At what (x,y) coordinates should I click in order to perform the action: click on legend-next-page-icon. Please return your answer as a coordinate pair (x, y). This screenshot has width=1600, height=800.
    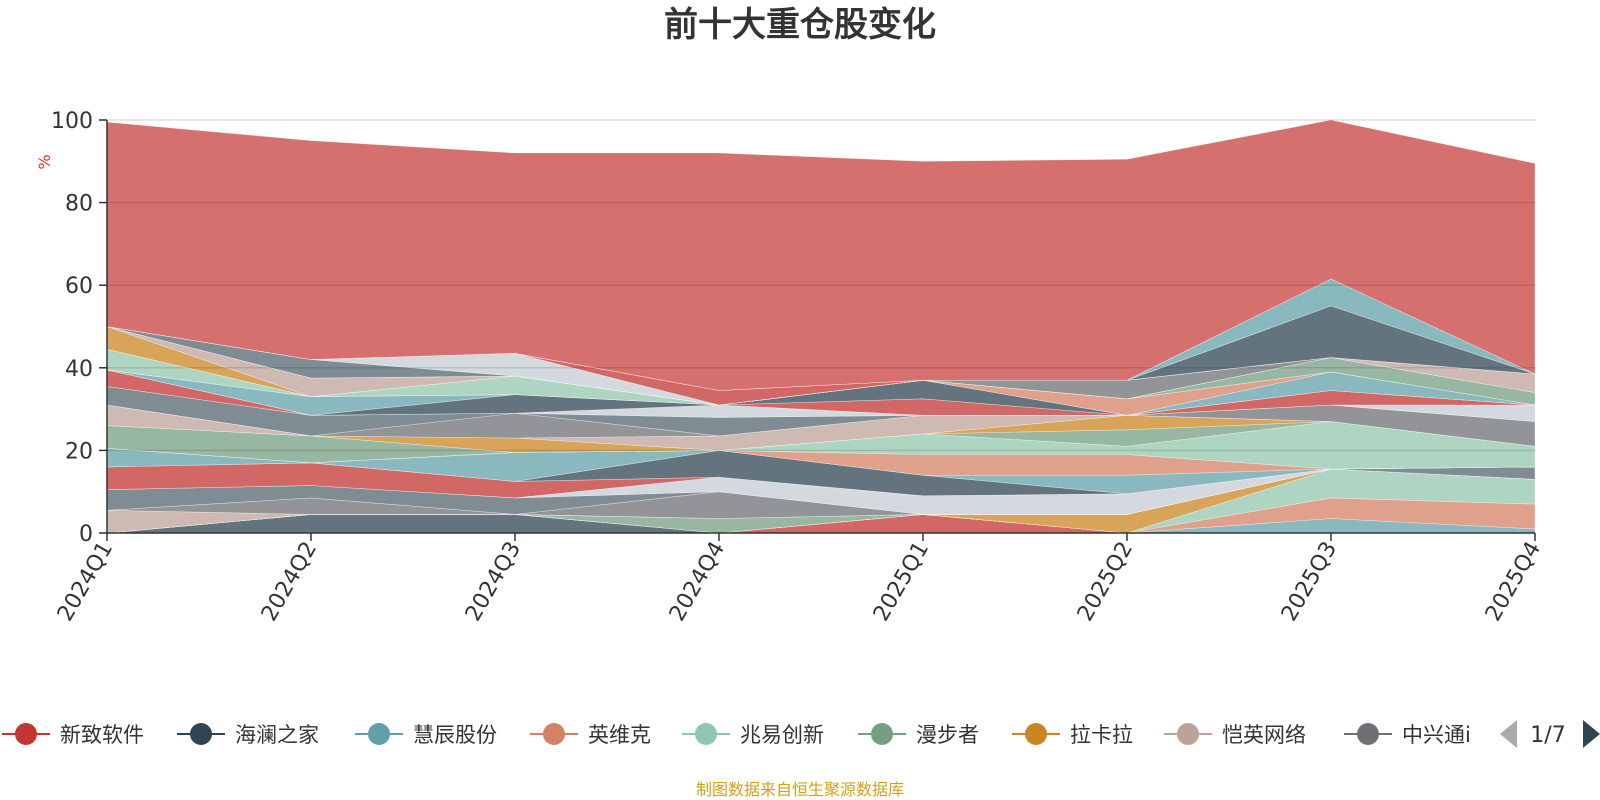
    Looking at the image, I should click on (1591, 734).